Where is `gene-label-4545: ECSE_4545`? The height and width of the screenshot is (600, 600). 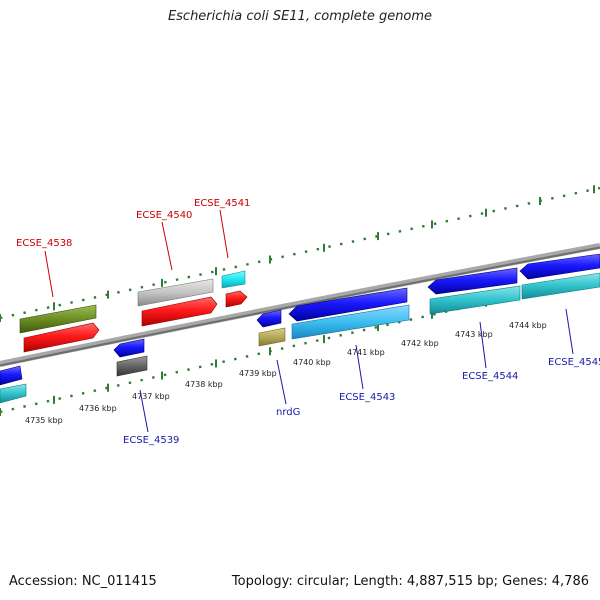
gene-label-4545: ECSE_4545 is located at coordinates (574, 362).